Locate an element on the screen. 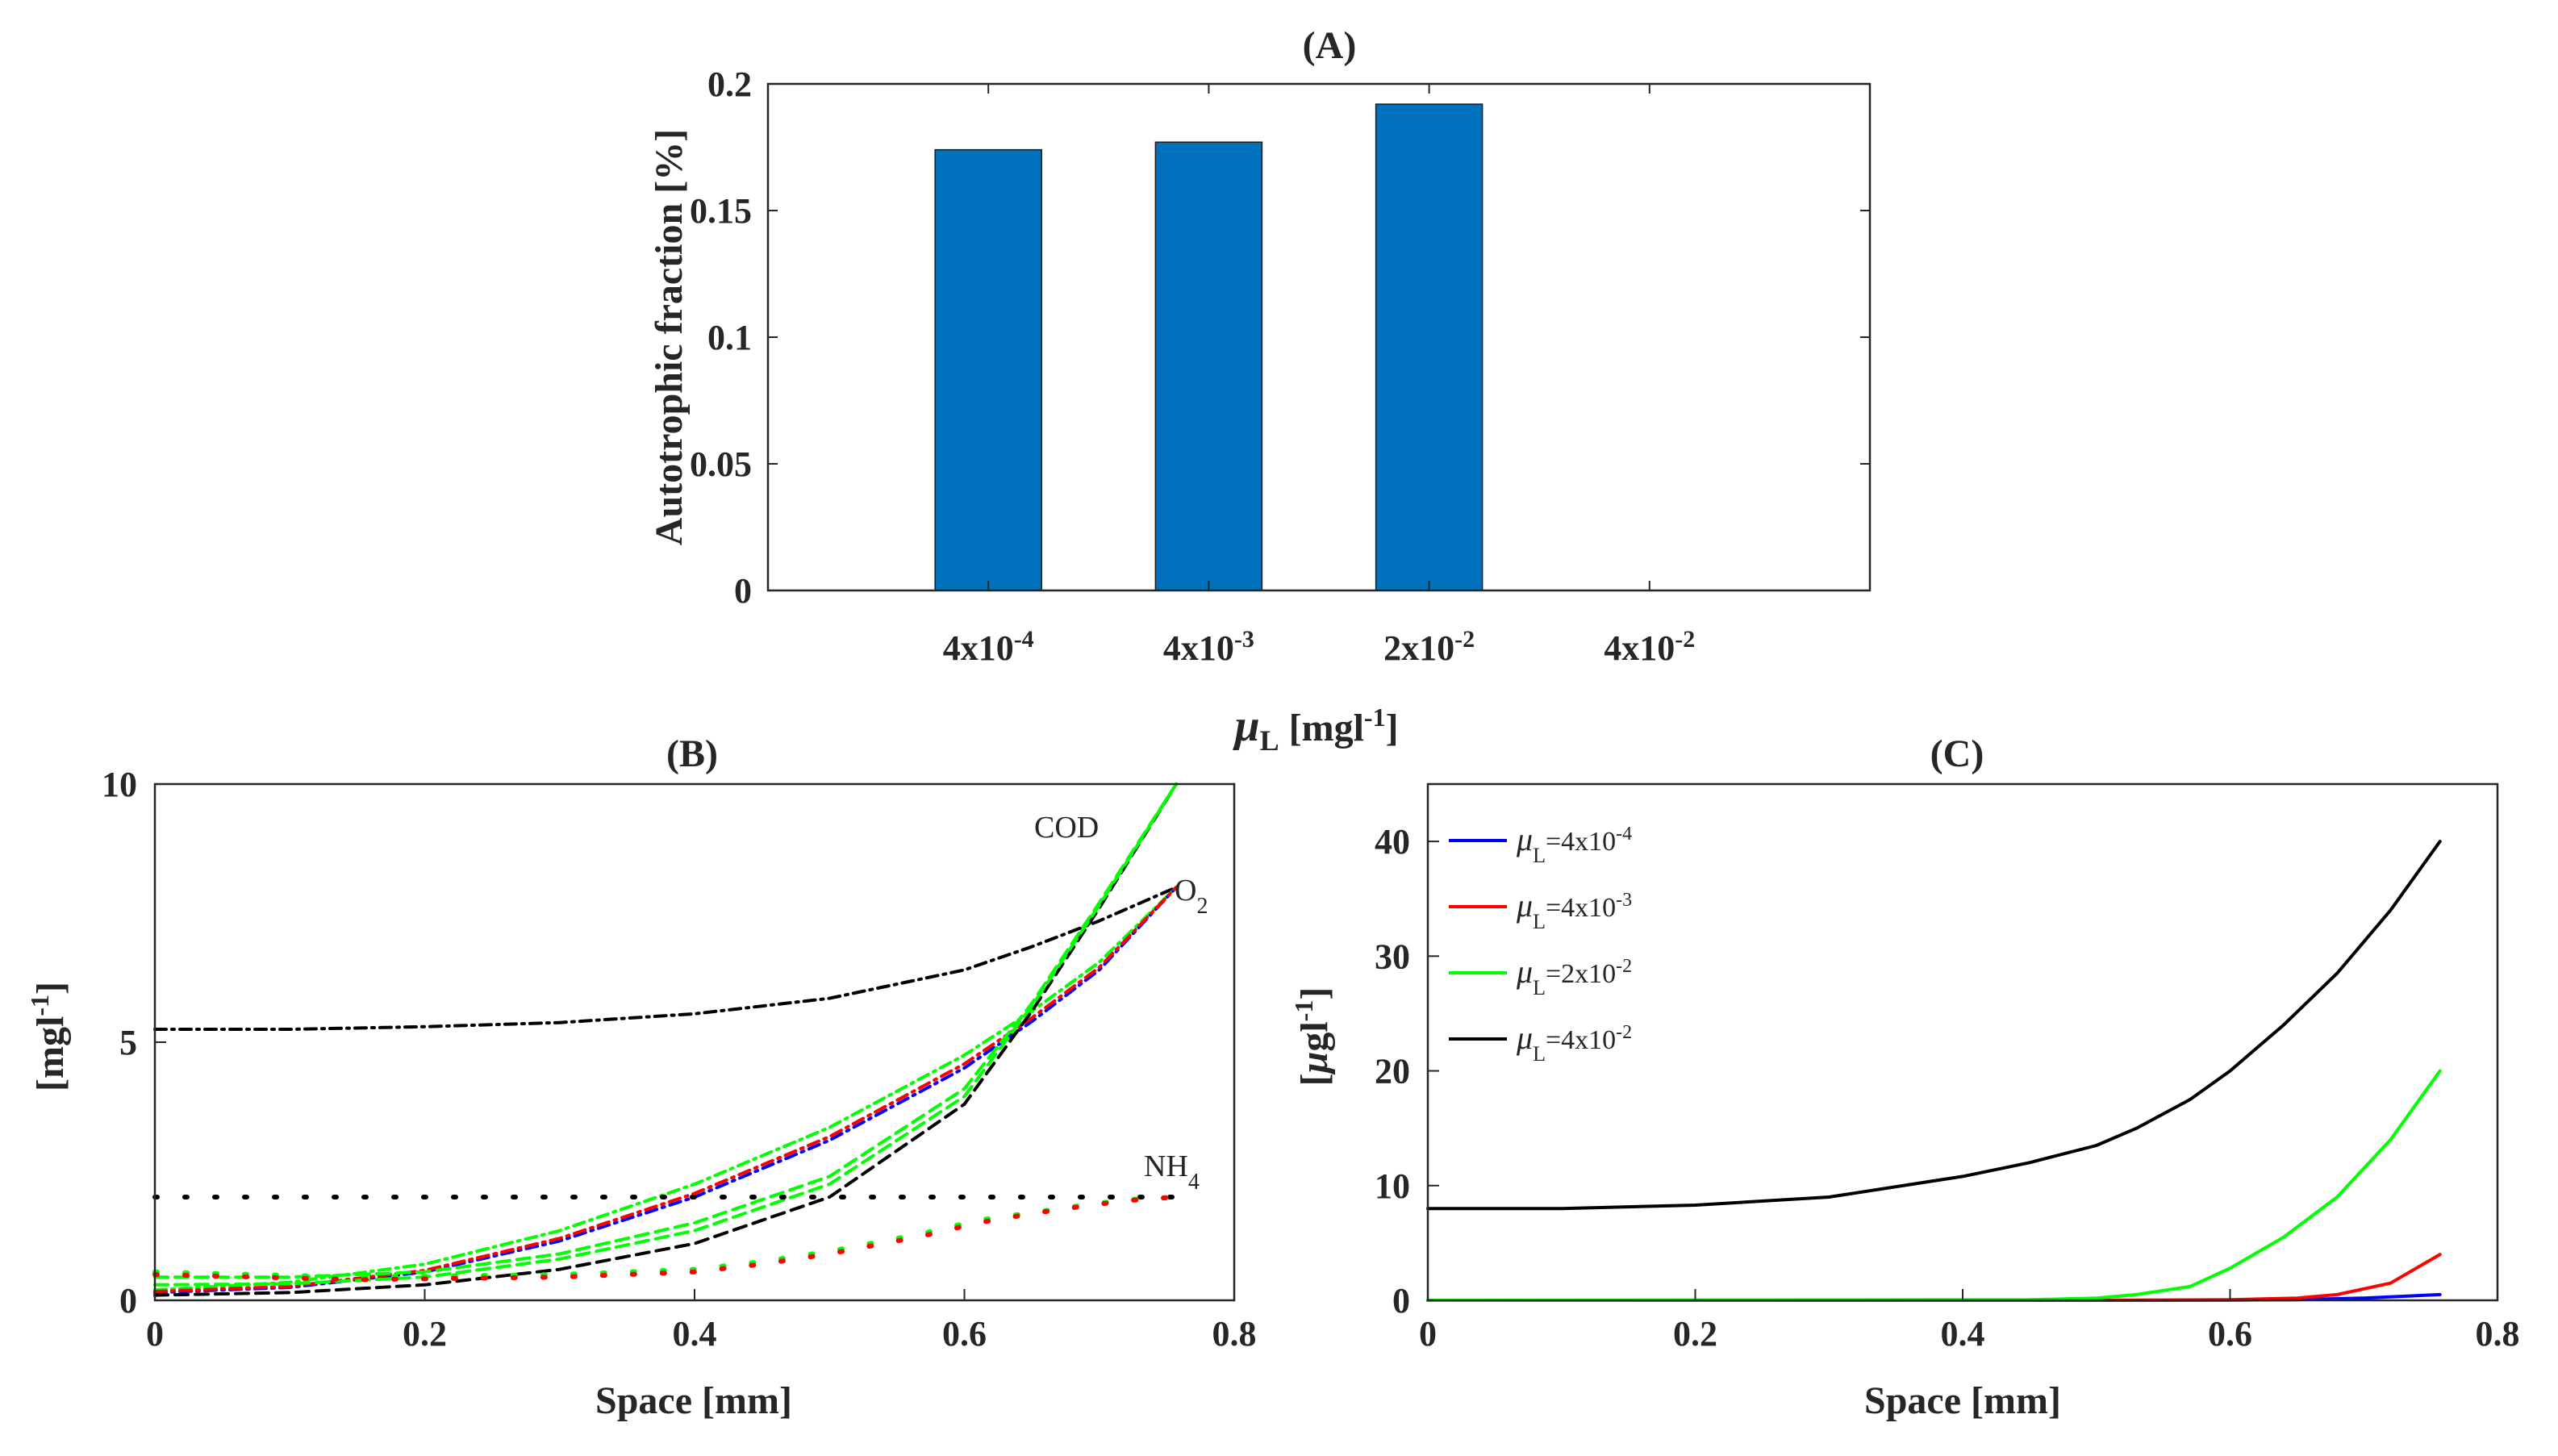 This screenshot has height=1456, width=2558. panel-c-x-ticks: 0 0.2 0.4 0.6 0.8 is located at coordinates (1969, 1322).